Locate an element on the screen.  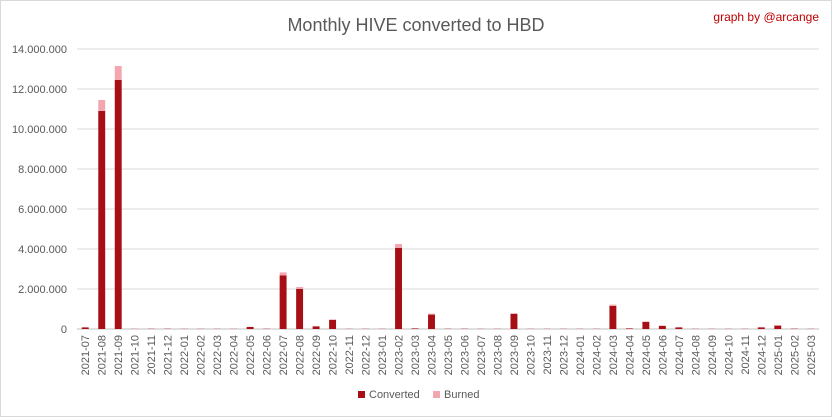
y-tick-label: 12.000.000 is located at coordinates (39, 90).